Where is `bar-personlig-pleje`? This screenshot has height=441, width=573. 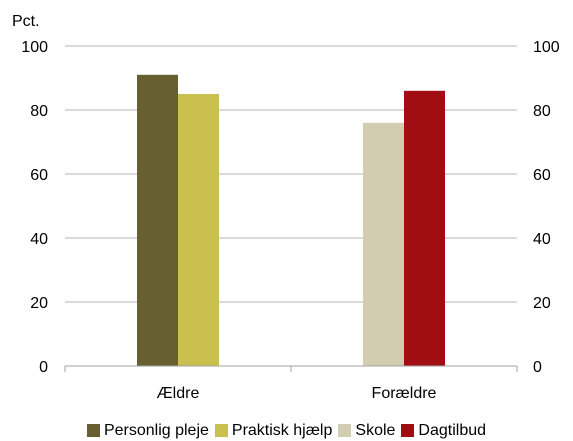
bar-personlig-pleje is located at coordinates (157, 220).